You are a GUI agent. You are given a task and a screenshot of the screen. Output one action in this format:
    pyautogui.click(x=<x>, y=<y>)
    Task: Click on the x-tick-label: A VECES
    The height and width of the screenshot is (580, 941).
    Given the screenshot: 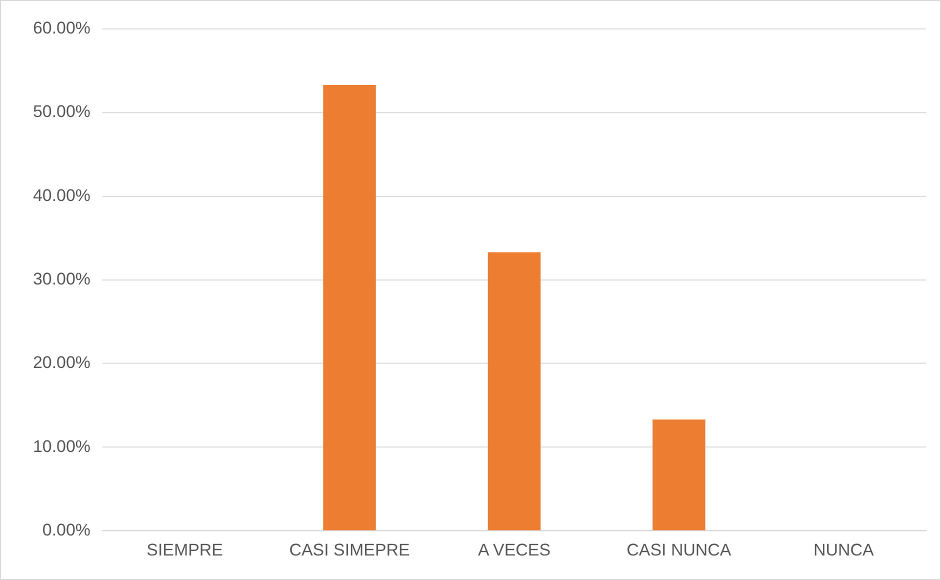 What is the action you would take?
    pyautogui.click(x=514, y=550)
    